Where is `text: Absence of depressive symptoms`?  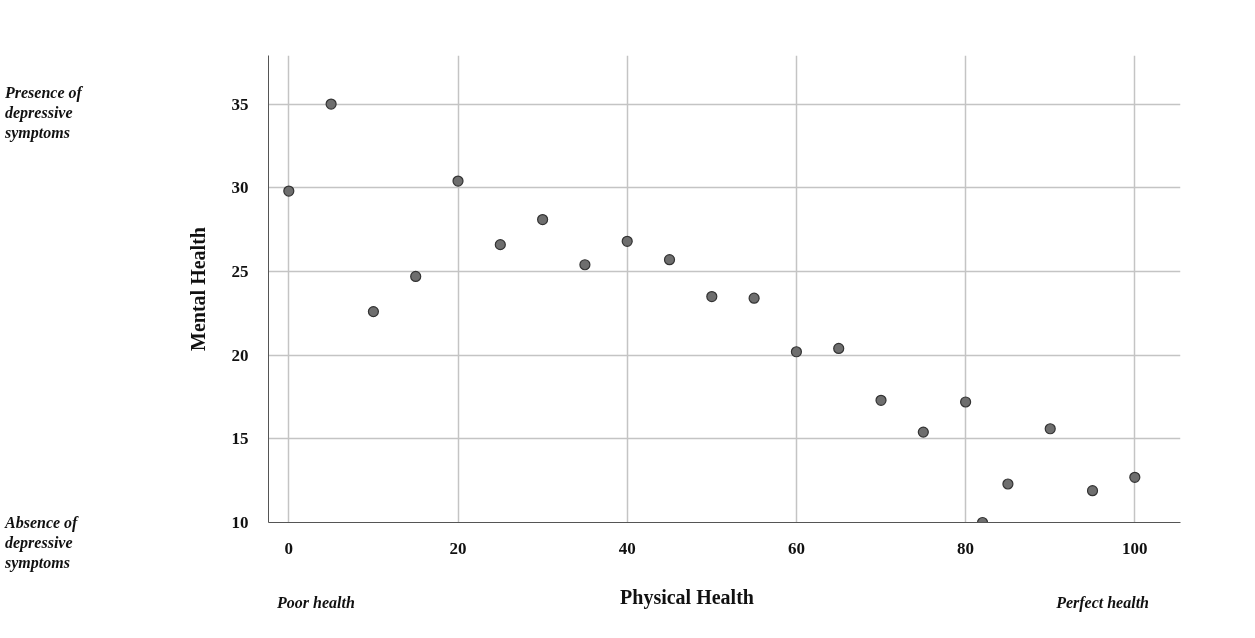 text: Absence of depressive symptoms is located at coordinates (42, 543).